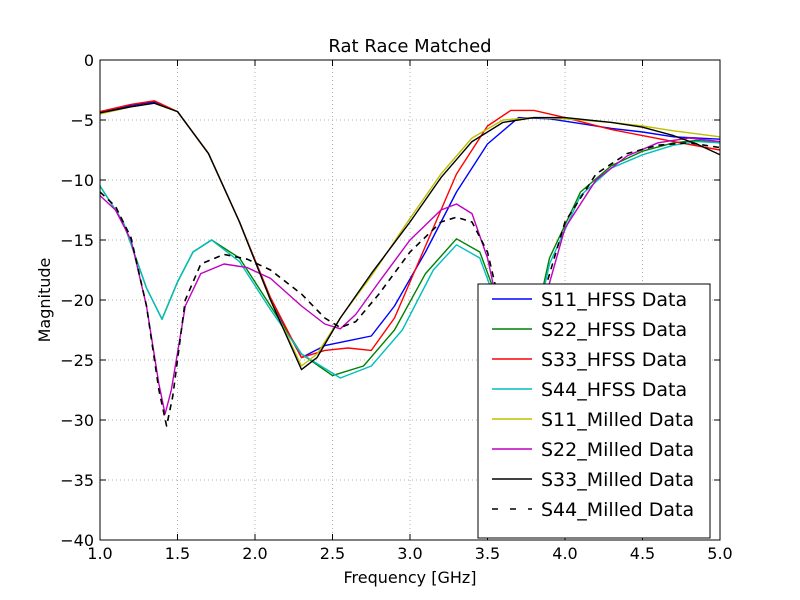 The image size is (800, 600). Describe the element at coordinates (614, 390) in the screenshot. I see `legend-label: S44_HFSS Data` at that location.